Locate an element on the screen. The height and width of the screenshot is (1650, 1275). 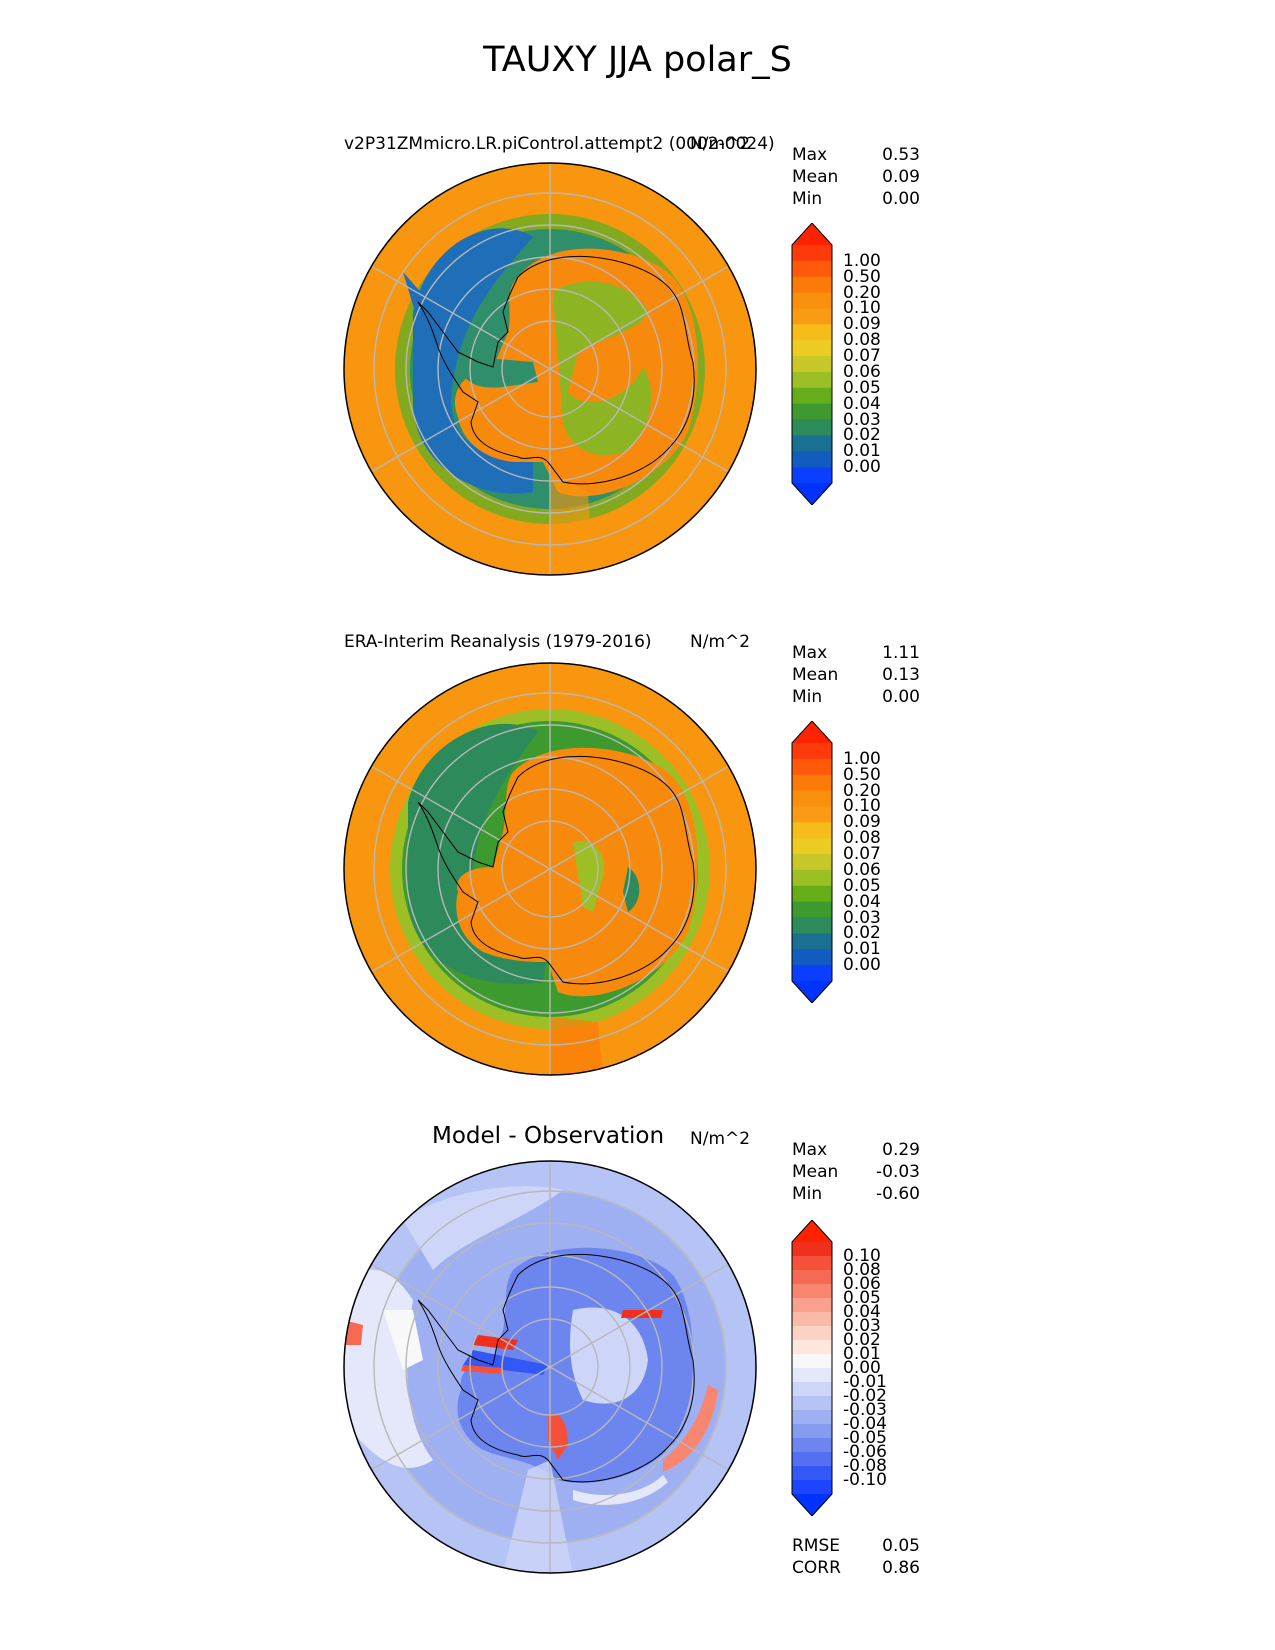
colorbar-tick-label: -0.06 is located at coordinates (865, 1452).